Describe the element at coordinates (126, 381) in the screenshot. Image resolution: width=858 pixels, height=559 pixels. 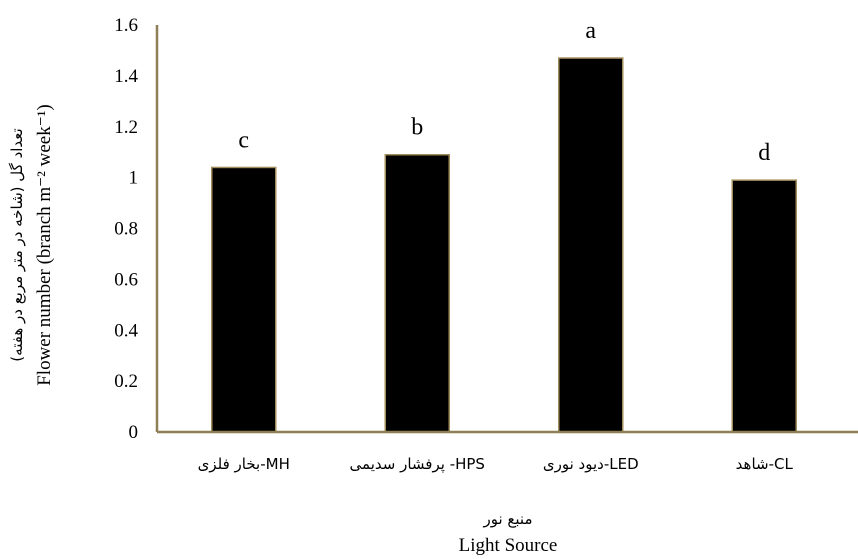
I see `y-tick-label: 0.2` at that location.